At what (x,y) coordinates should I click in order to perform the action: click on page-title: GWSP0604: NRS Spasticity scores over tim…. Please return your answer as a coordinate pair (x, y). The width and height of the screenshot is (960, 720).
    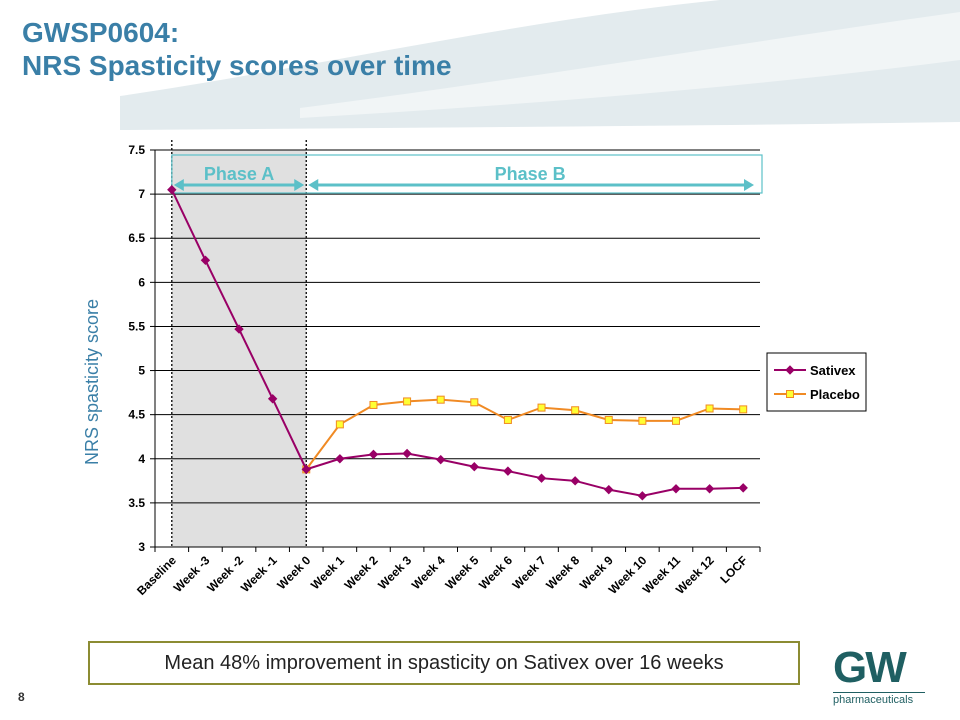
    Looking at the image, I should click on (237, 49).